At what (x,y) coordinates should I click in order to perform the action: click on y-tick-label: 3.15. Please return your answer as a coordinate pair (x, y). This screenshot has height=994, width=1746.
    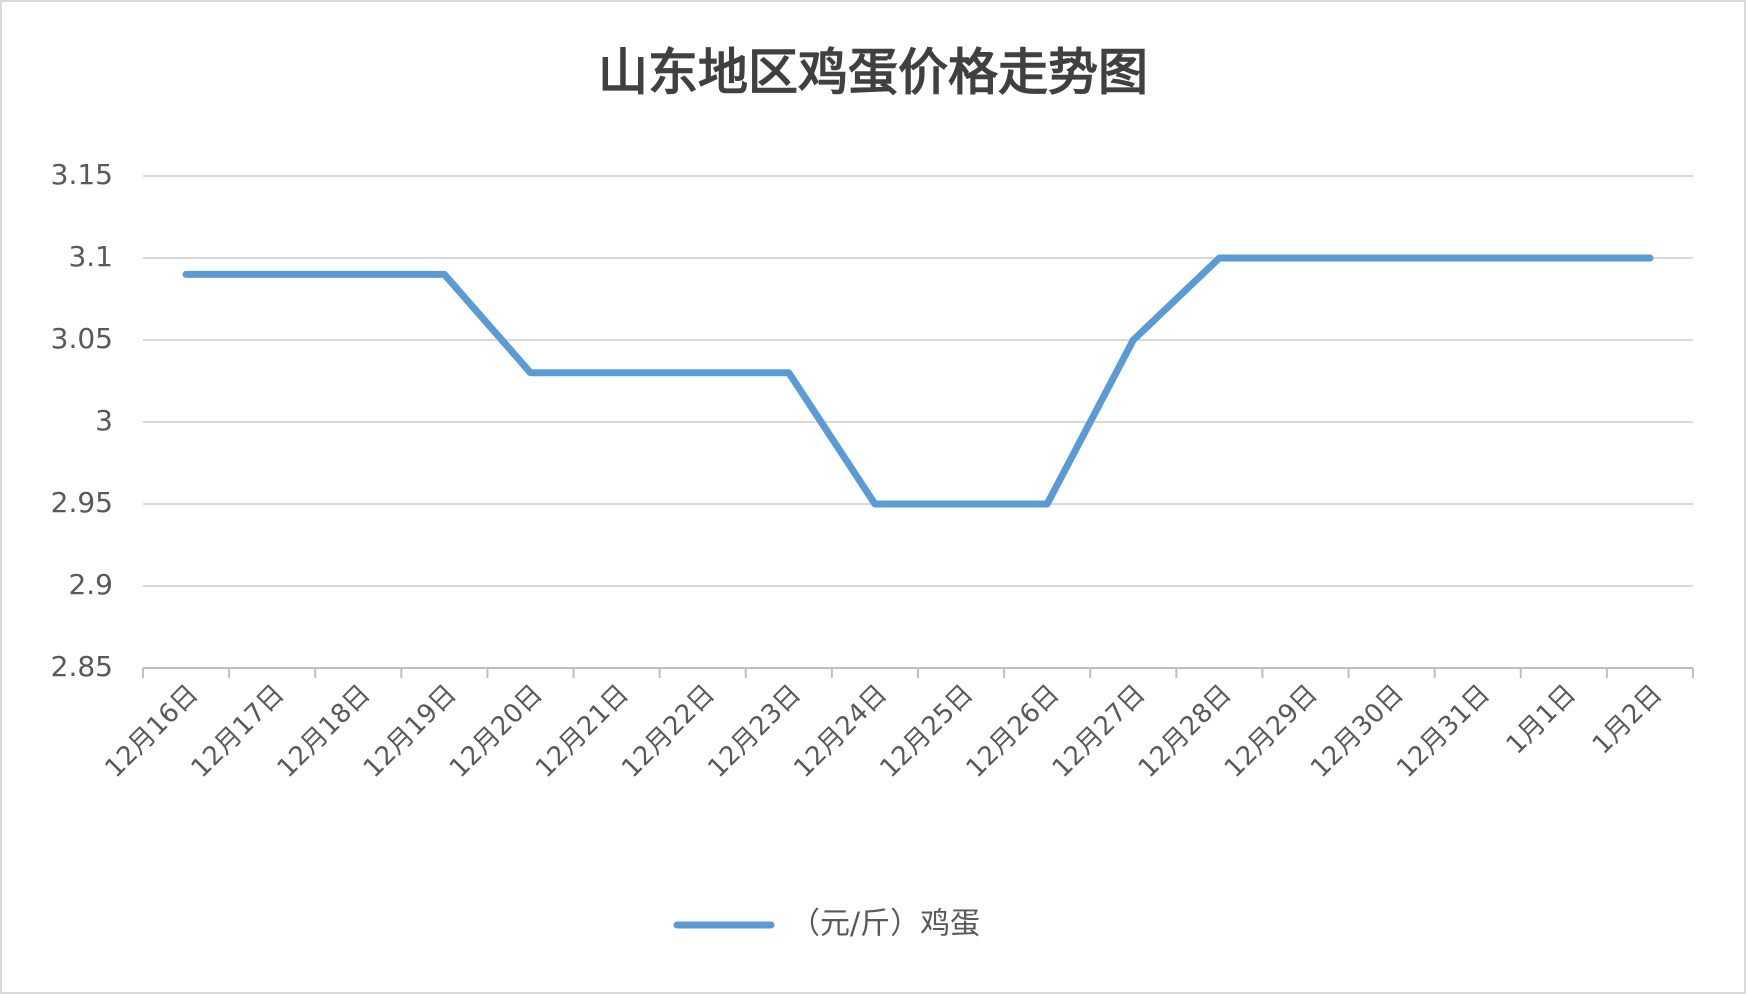
    Looking at the image, I should click on (82, 174).